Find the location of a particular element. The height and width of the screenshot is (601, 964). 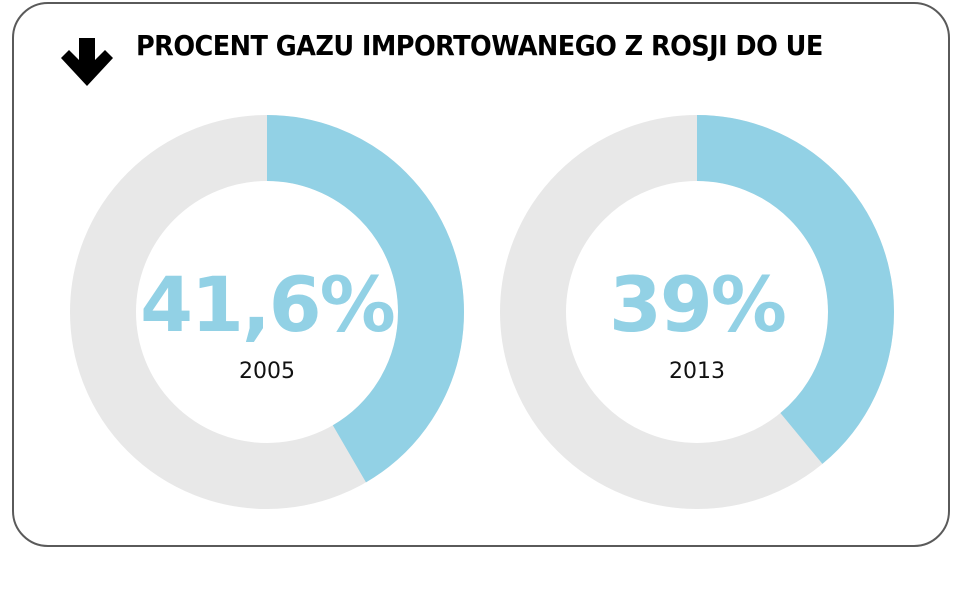

arrow-down-icon is located at coordinates (87, 62).